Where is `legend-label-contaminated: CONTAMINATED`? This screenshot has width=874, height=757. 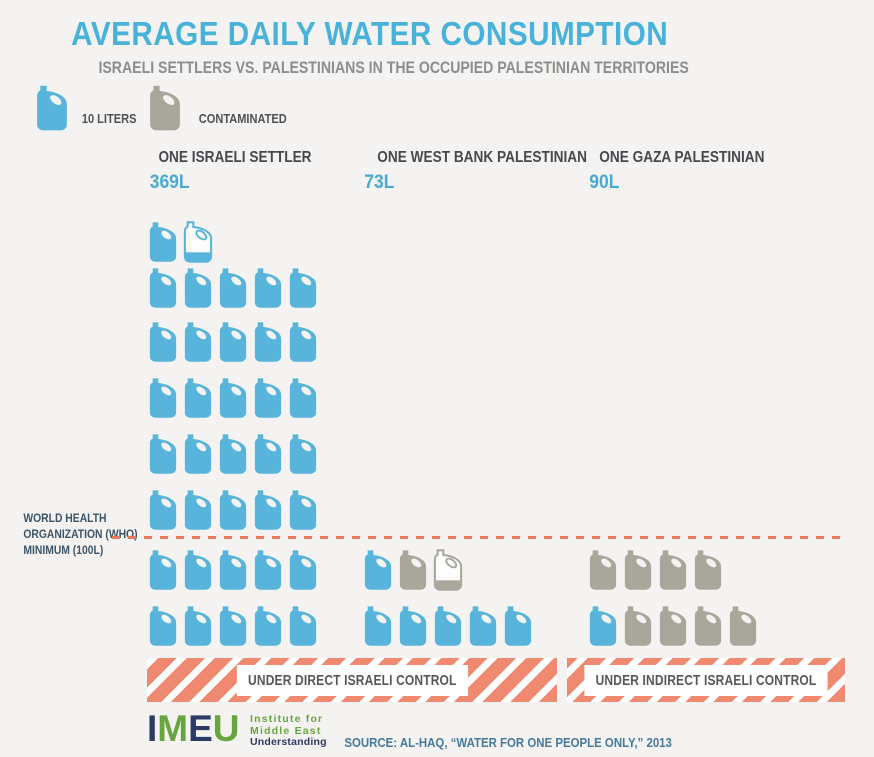
legend-label-contaminated: CONTAMINATED is located at coordinates (242, 118).